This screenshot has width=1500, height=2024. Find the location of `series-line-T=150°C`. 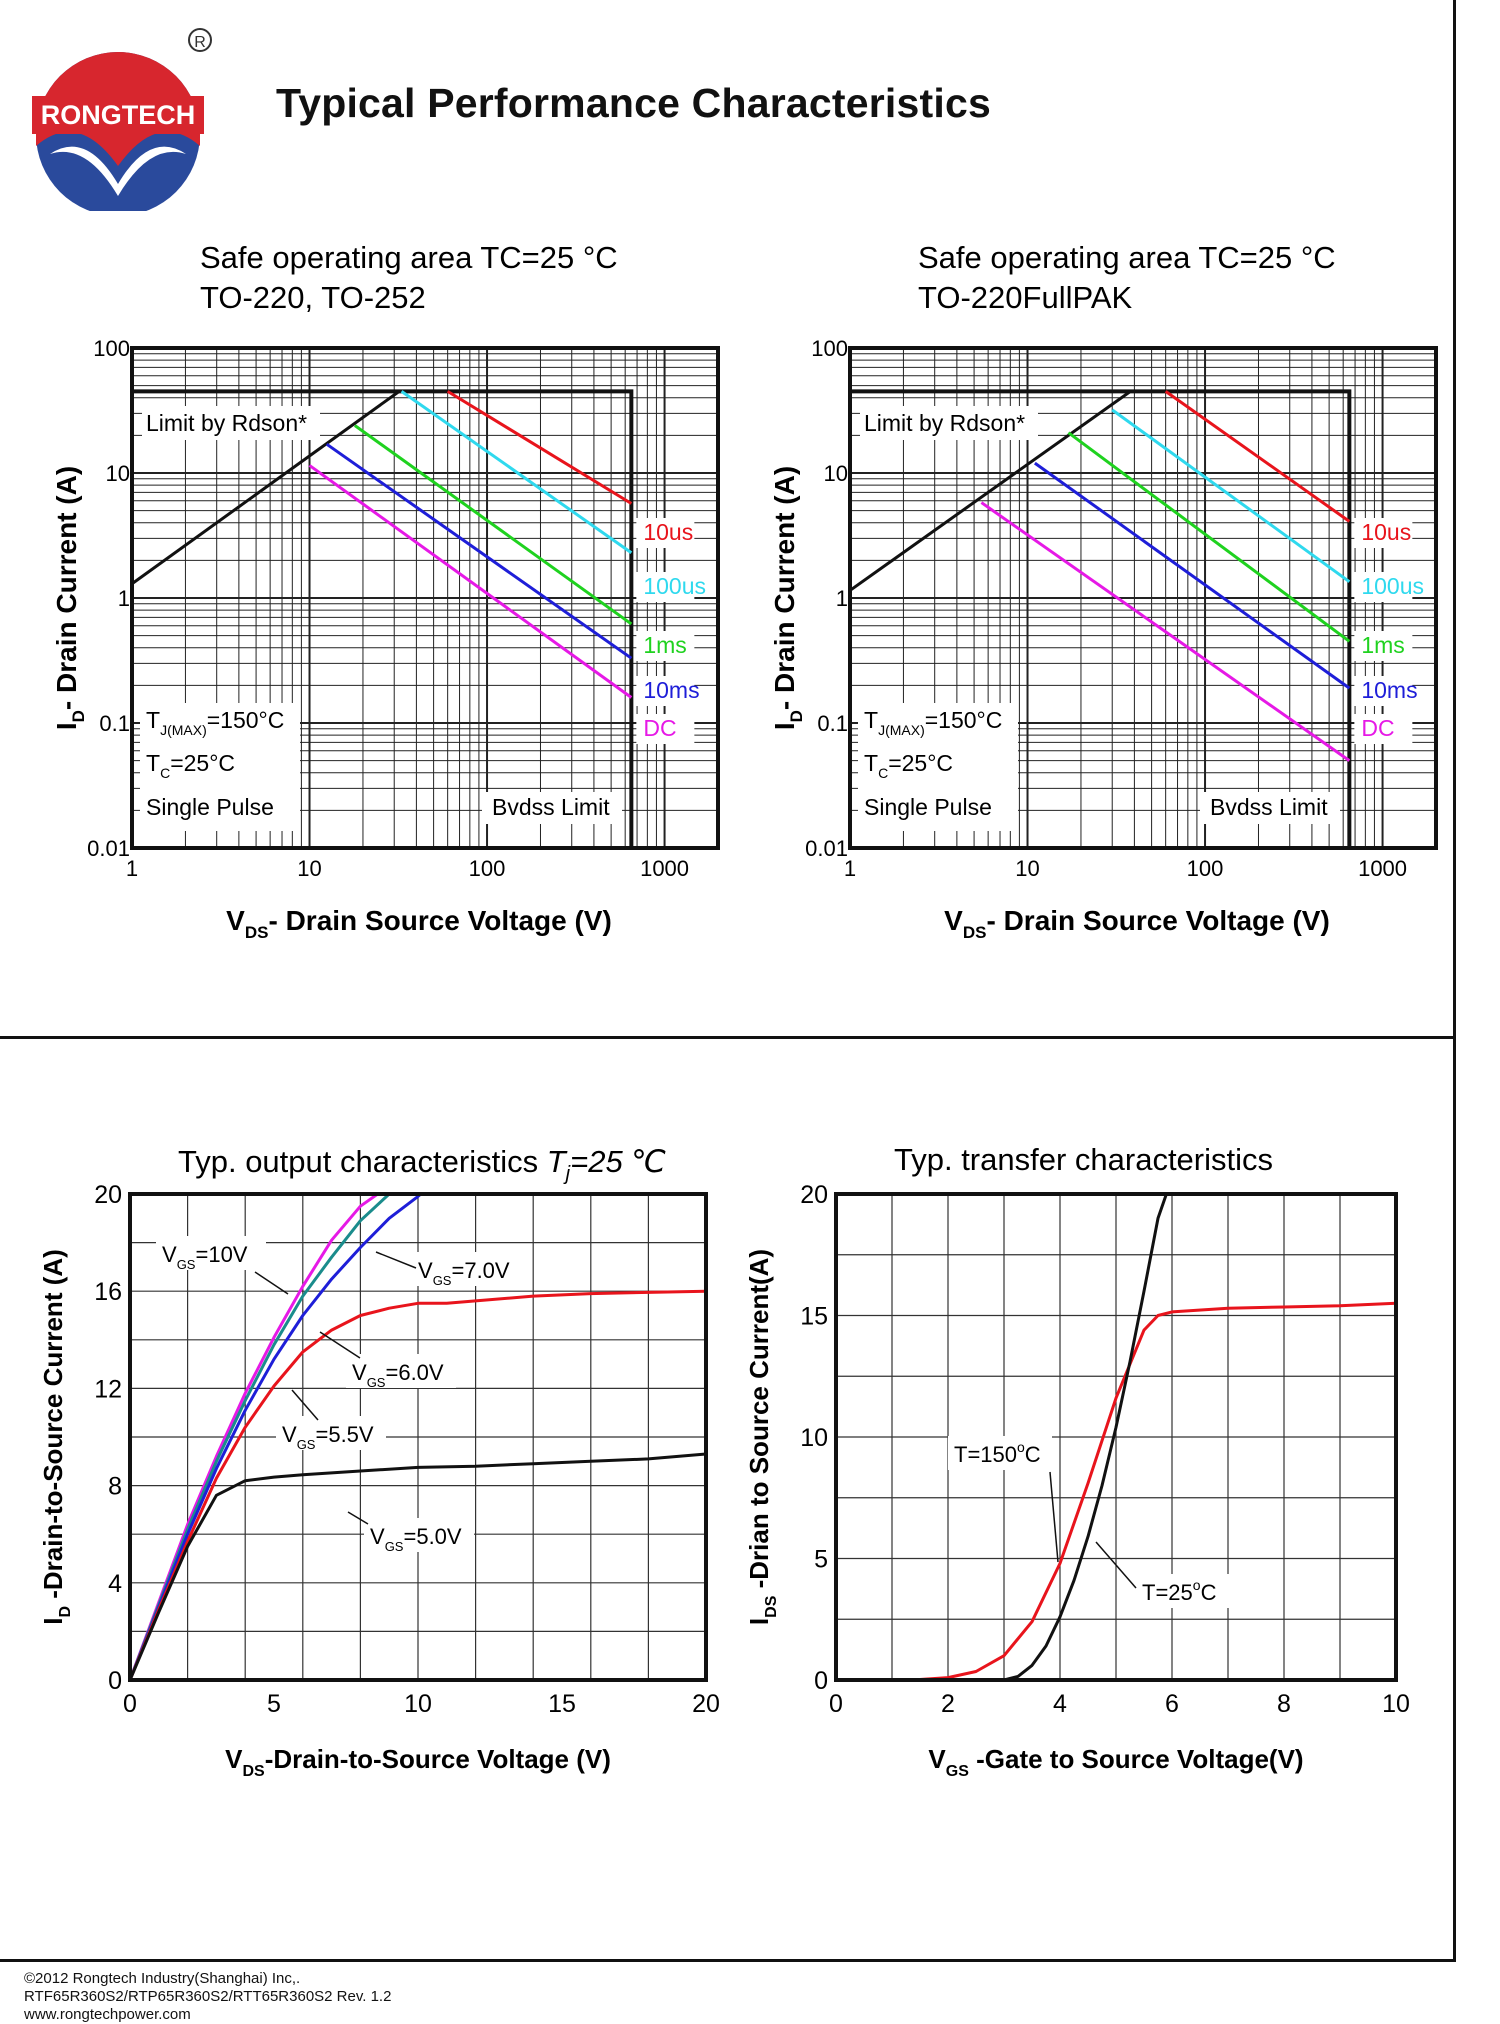

series-line-T=150°C is located at coordinates (1143, 1490).